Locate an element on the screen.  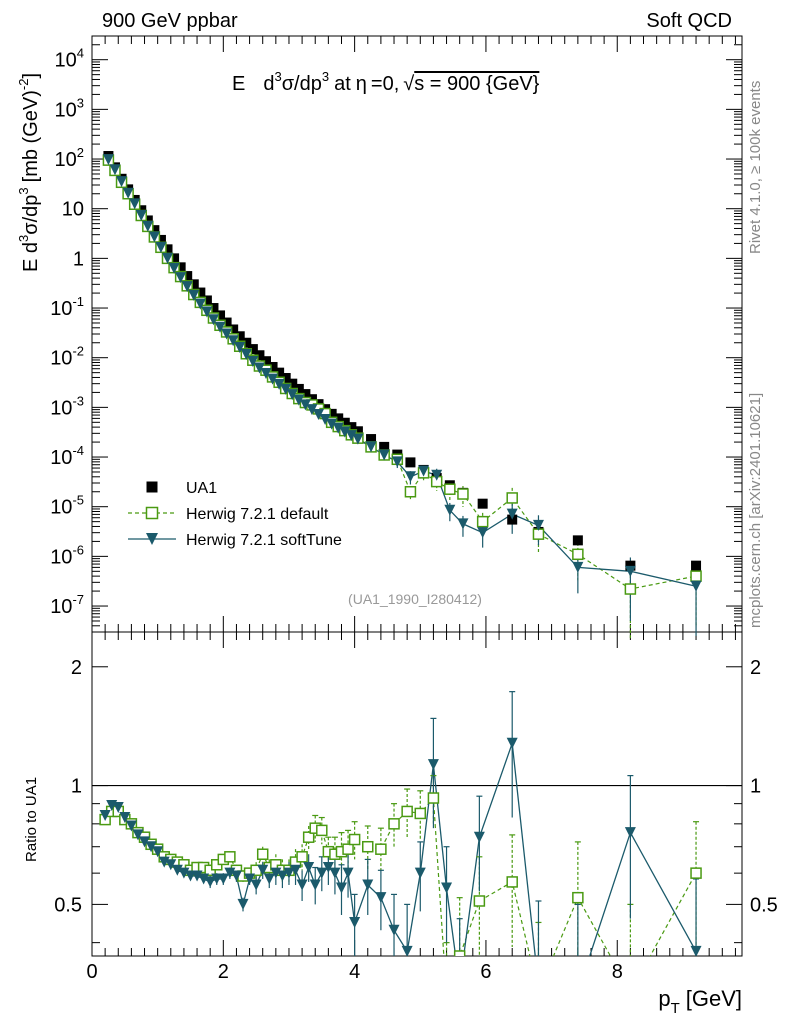
main-ytick-label: 10² is located at coordinates (69, 158).